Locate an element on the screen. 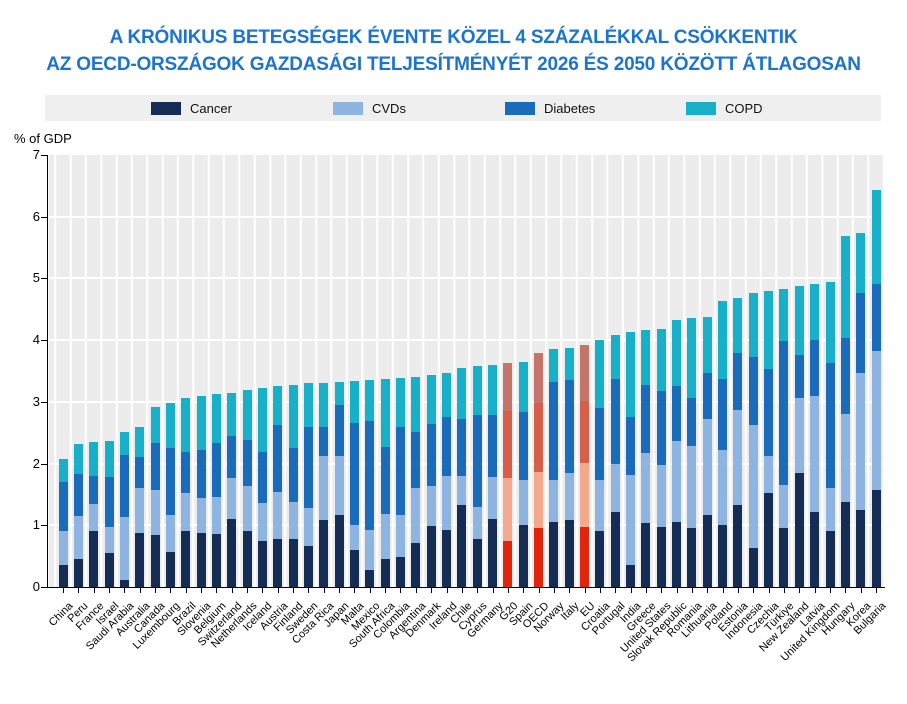 Image resolution: width=907 pixels, height=704 pixels. bar-eu is located at coordinates (585, 466).